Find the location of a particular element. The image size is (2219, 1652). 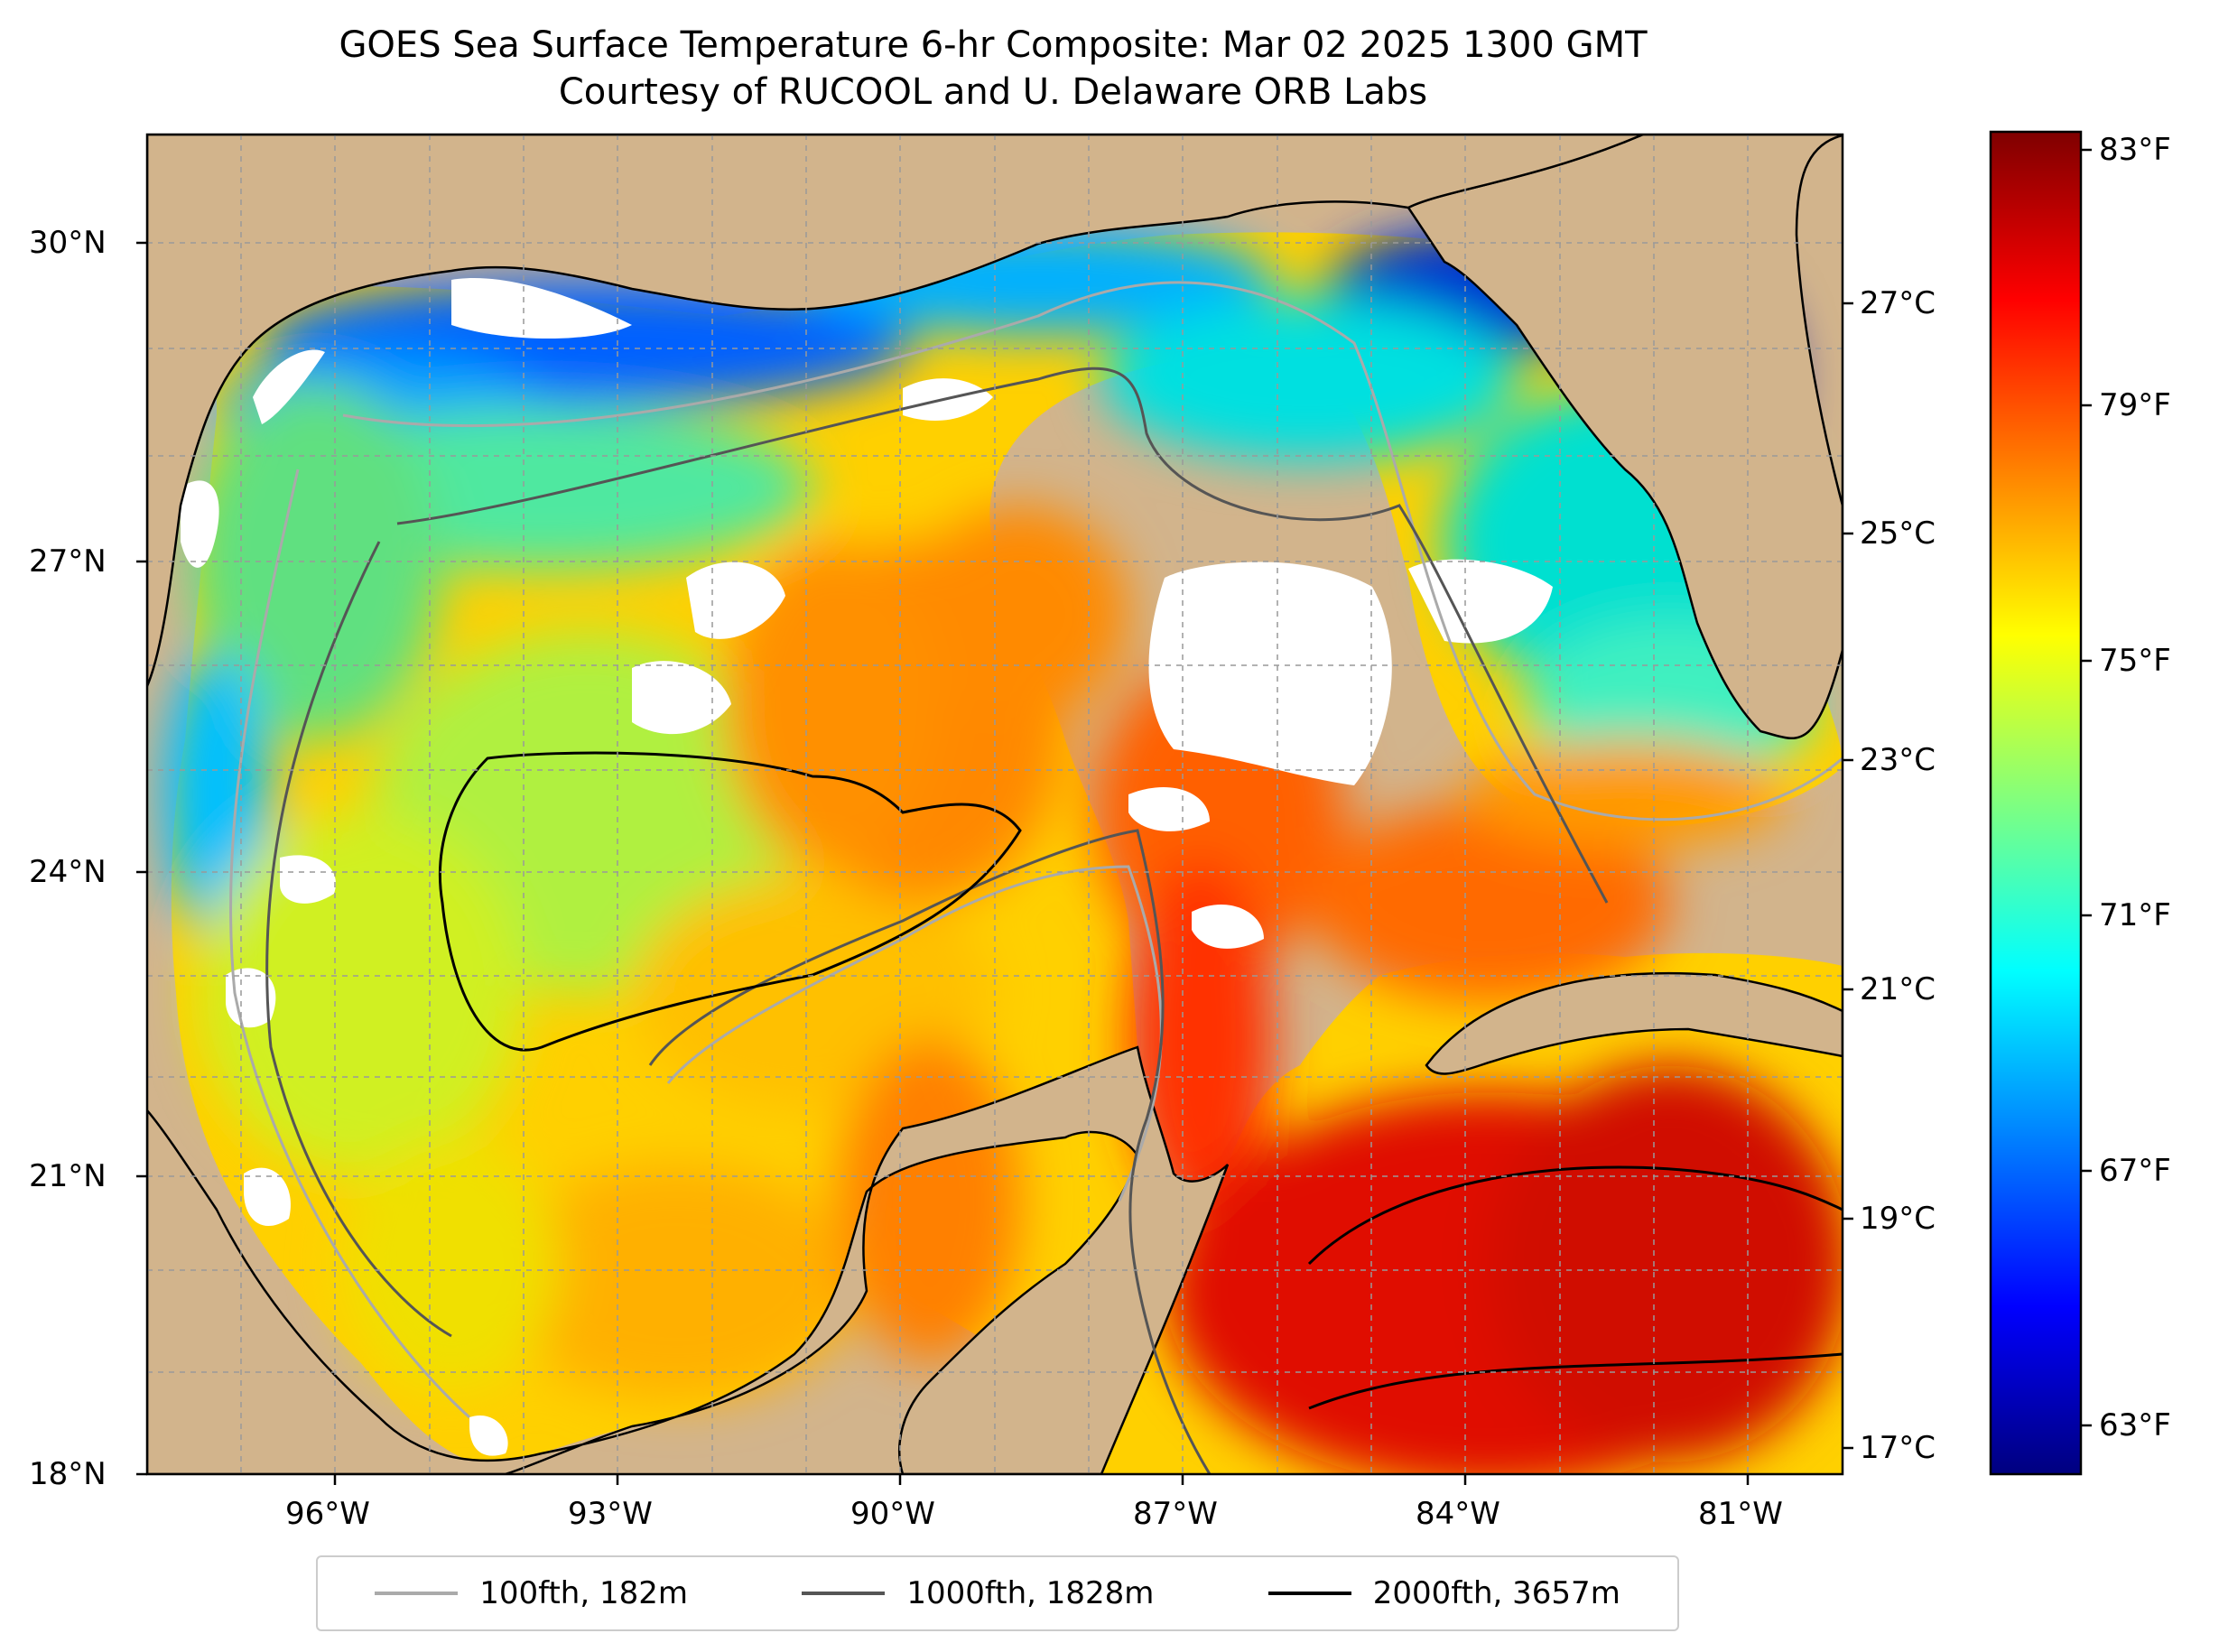

contour-100fth-west is located at coordinates (349, 944).